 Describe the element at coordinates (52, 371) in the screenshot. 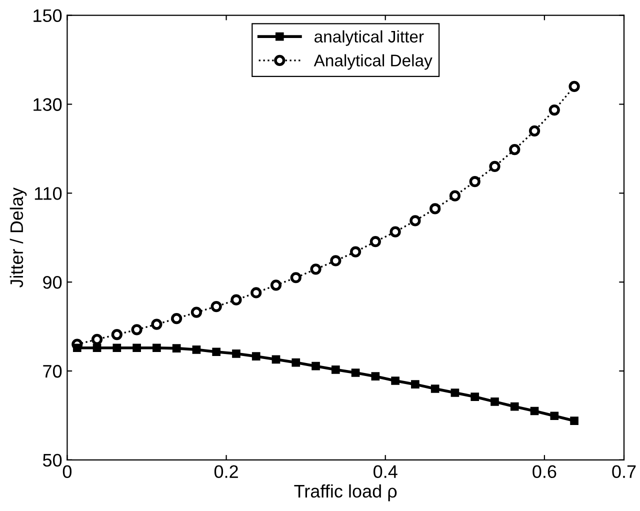

I see `y-tick-label: 70` at that location.